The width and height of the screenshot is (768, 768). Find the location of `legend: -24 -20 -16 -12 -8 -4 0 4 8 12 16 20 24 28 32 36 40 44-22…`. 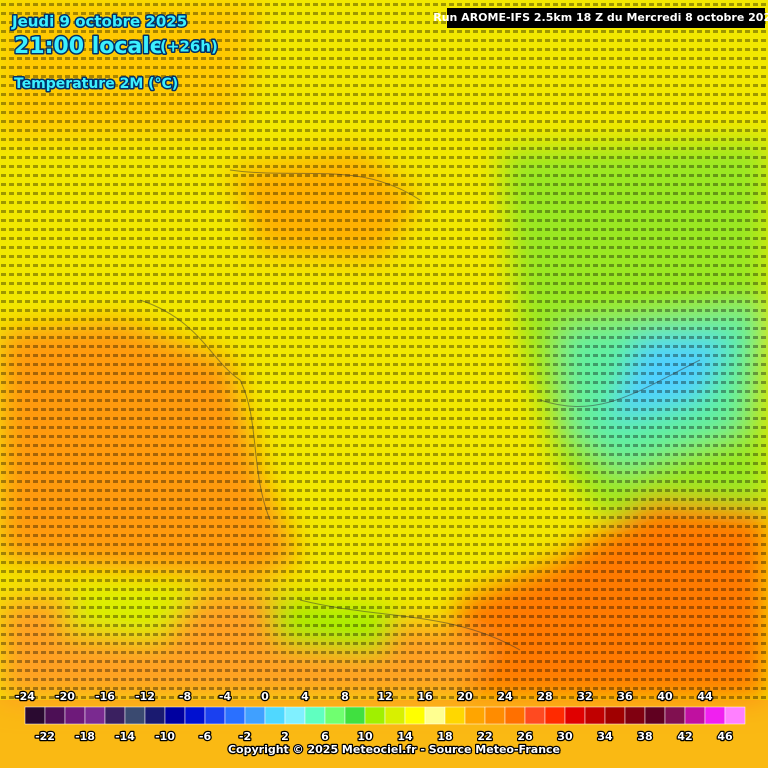

legend: -24 -20 -16 -12 -8 -4 0 4 8 12 16 20 24 28 32 36 40 44-22… is located at coordinates (380, 716).